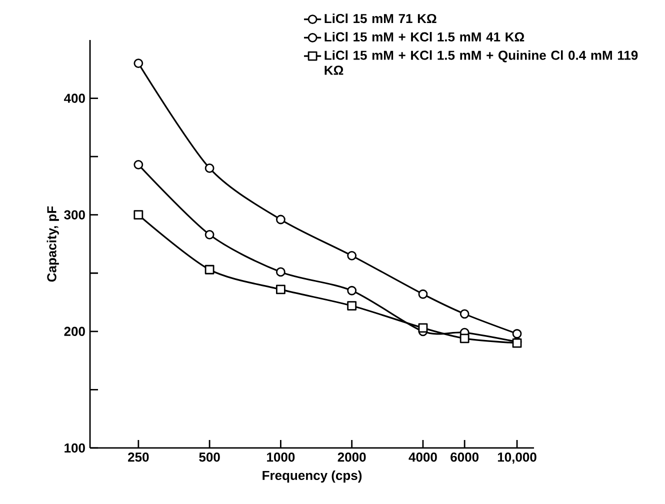  Describe the element at coordinates (52, 244) in the screenshot. I see `y-axis-title: Capacity, pF` at that location.